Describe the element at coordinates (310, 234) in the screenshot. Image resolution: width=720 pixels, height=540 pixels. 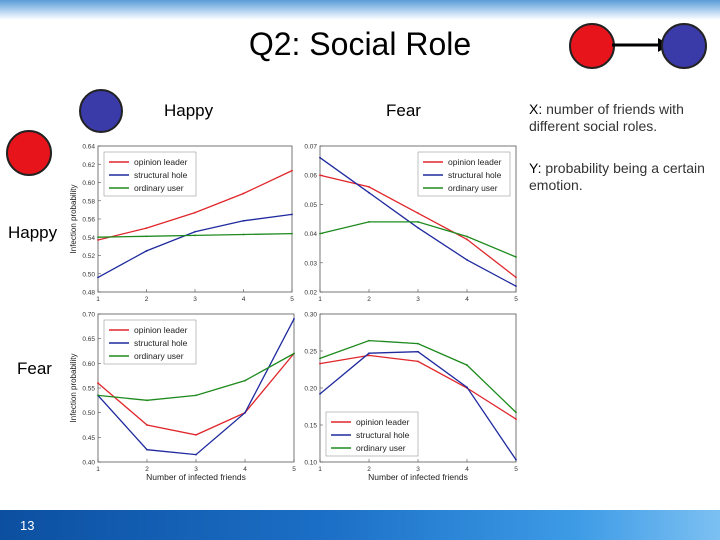
I see `y-tick-label: 0.04` at that location.